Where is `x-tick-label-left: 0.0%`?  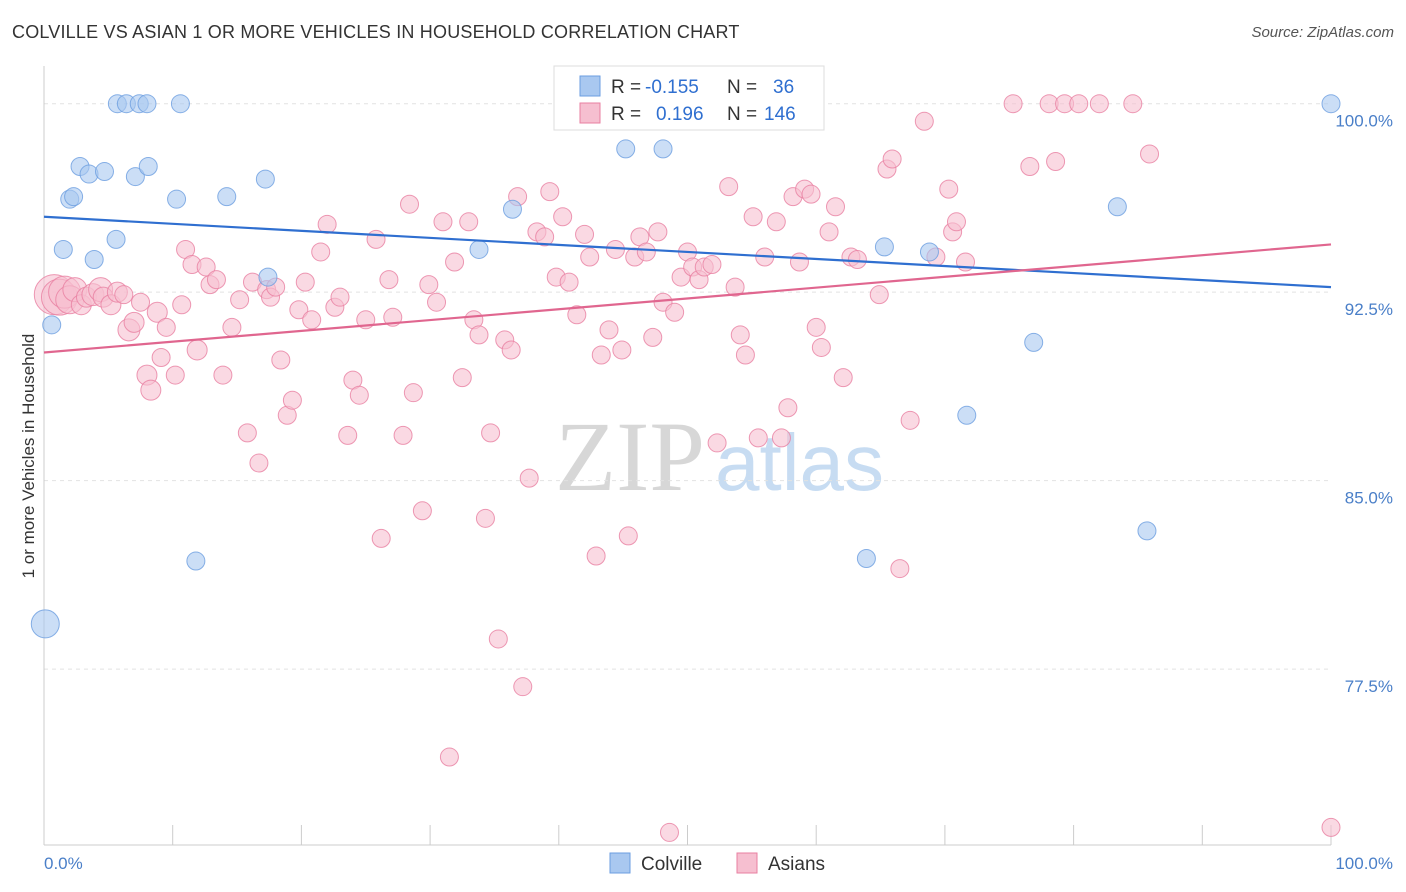
x-tick-label-left: 0.0% is located at coordinates (63, 863).